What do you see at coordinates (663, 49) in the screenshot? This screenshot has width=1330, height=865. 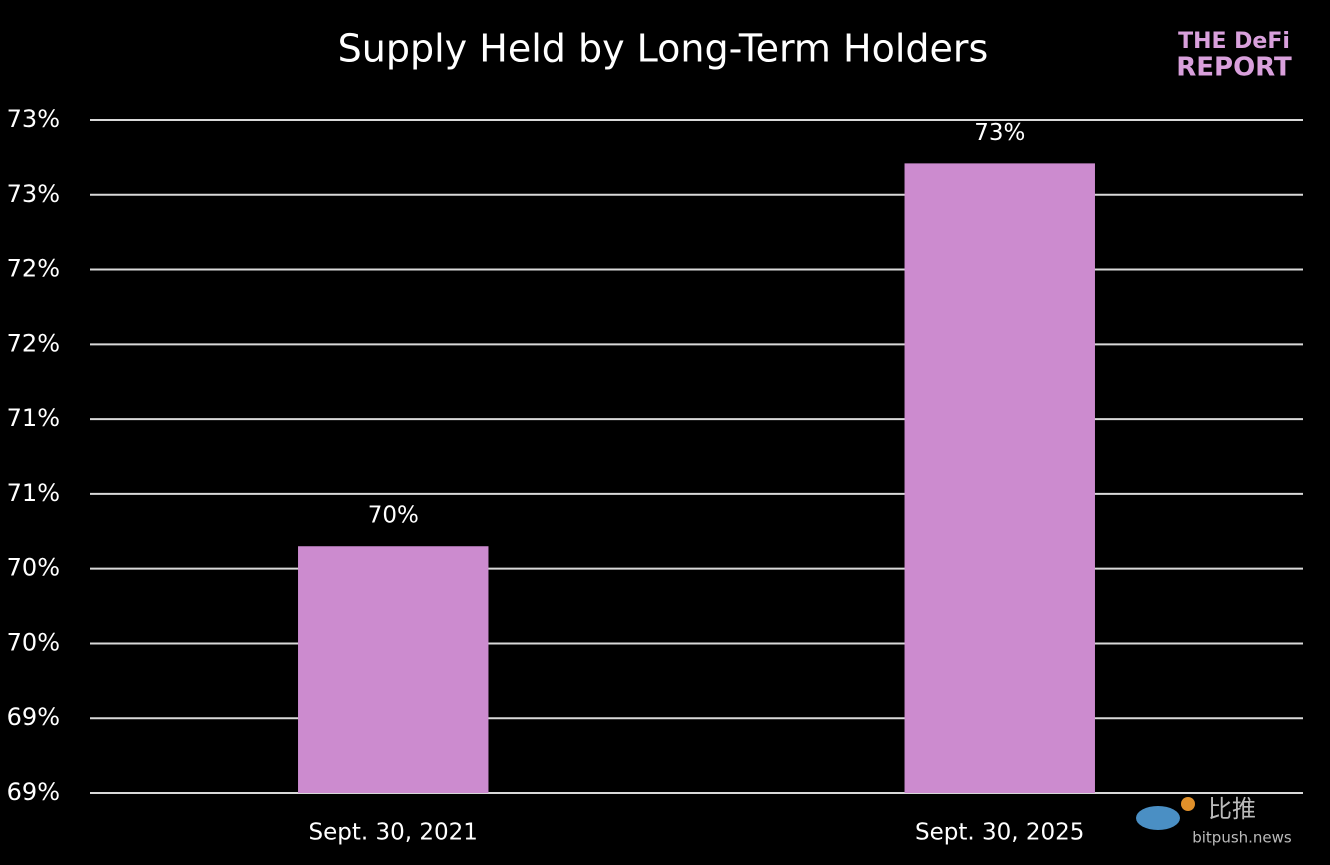 I see `chart-title: Supply Held by Long-Term Holders` at bounding box center [663, 49].